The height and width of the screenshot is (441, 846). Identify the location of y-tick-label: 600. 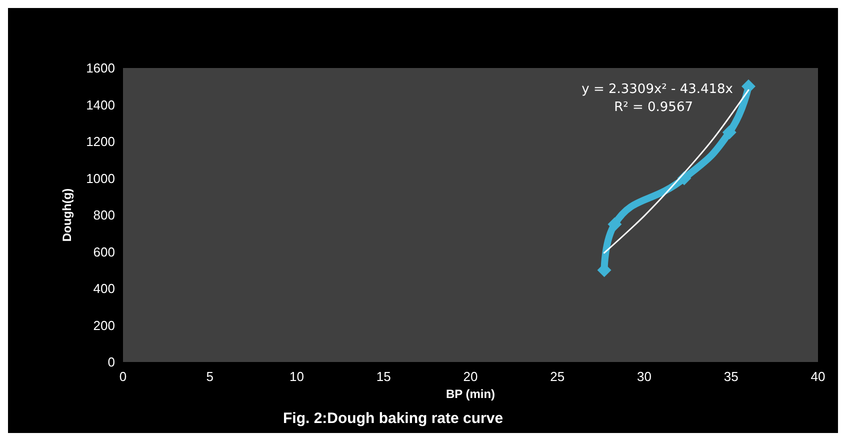
(104, 252).